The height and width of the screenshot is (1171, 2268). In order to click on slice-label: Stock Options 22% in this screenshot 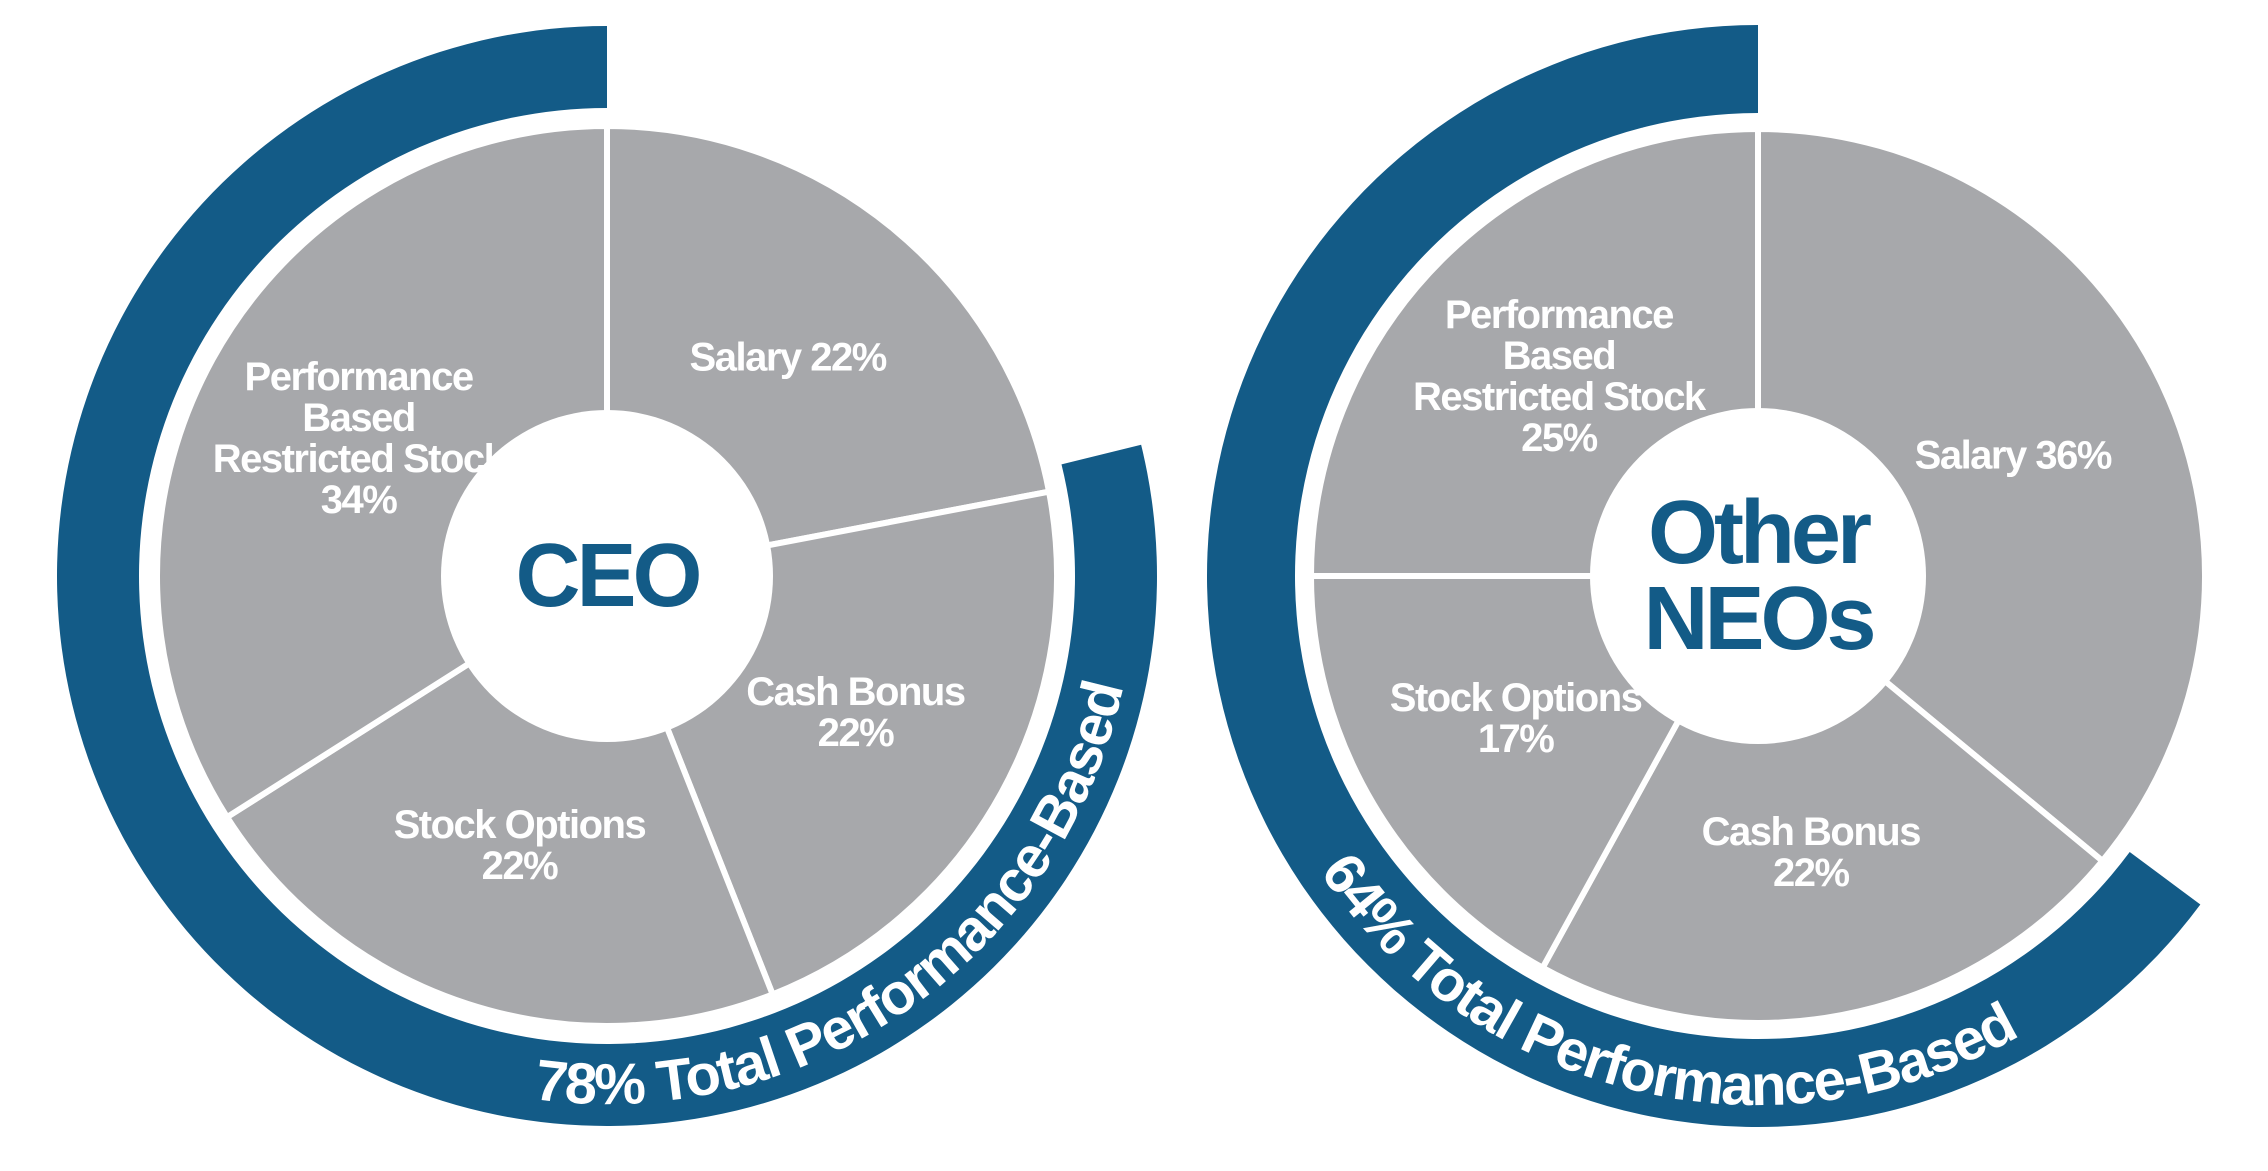, I will do `click(519, 845)`.